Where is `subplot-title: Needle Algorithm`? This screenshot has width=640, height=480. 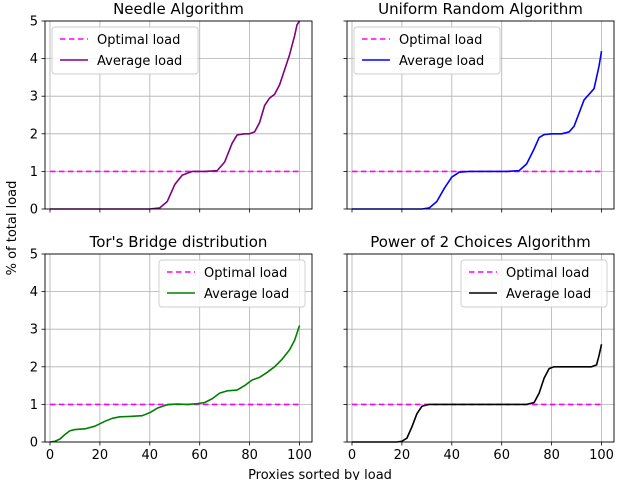 subplot-title: Needle Algorithm is located at coordinates (178, 9).